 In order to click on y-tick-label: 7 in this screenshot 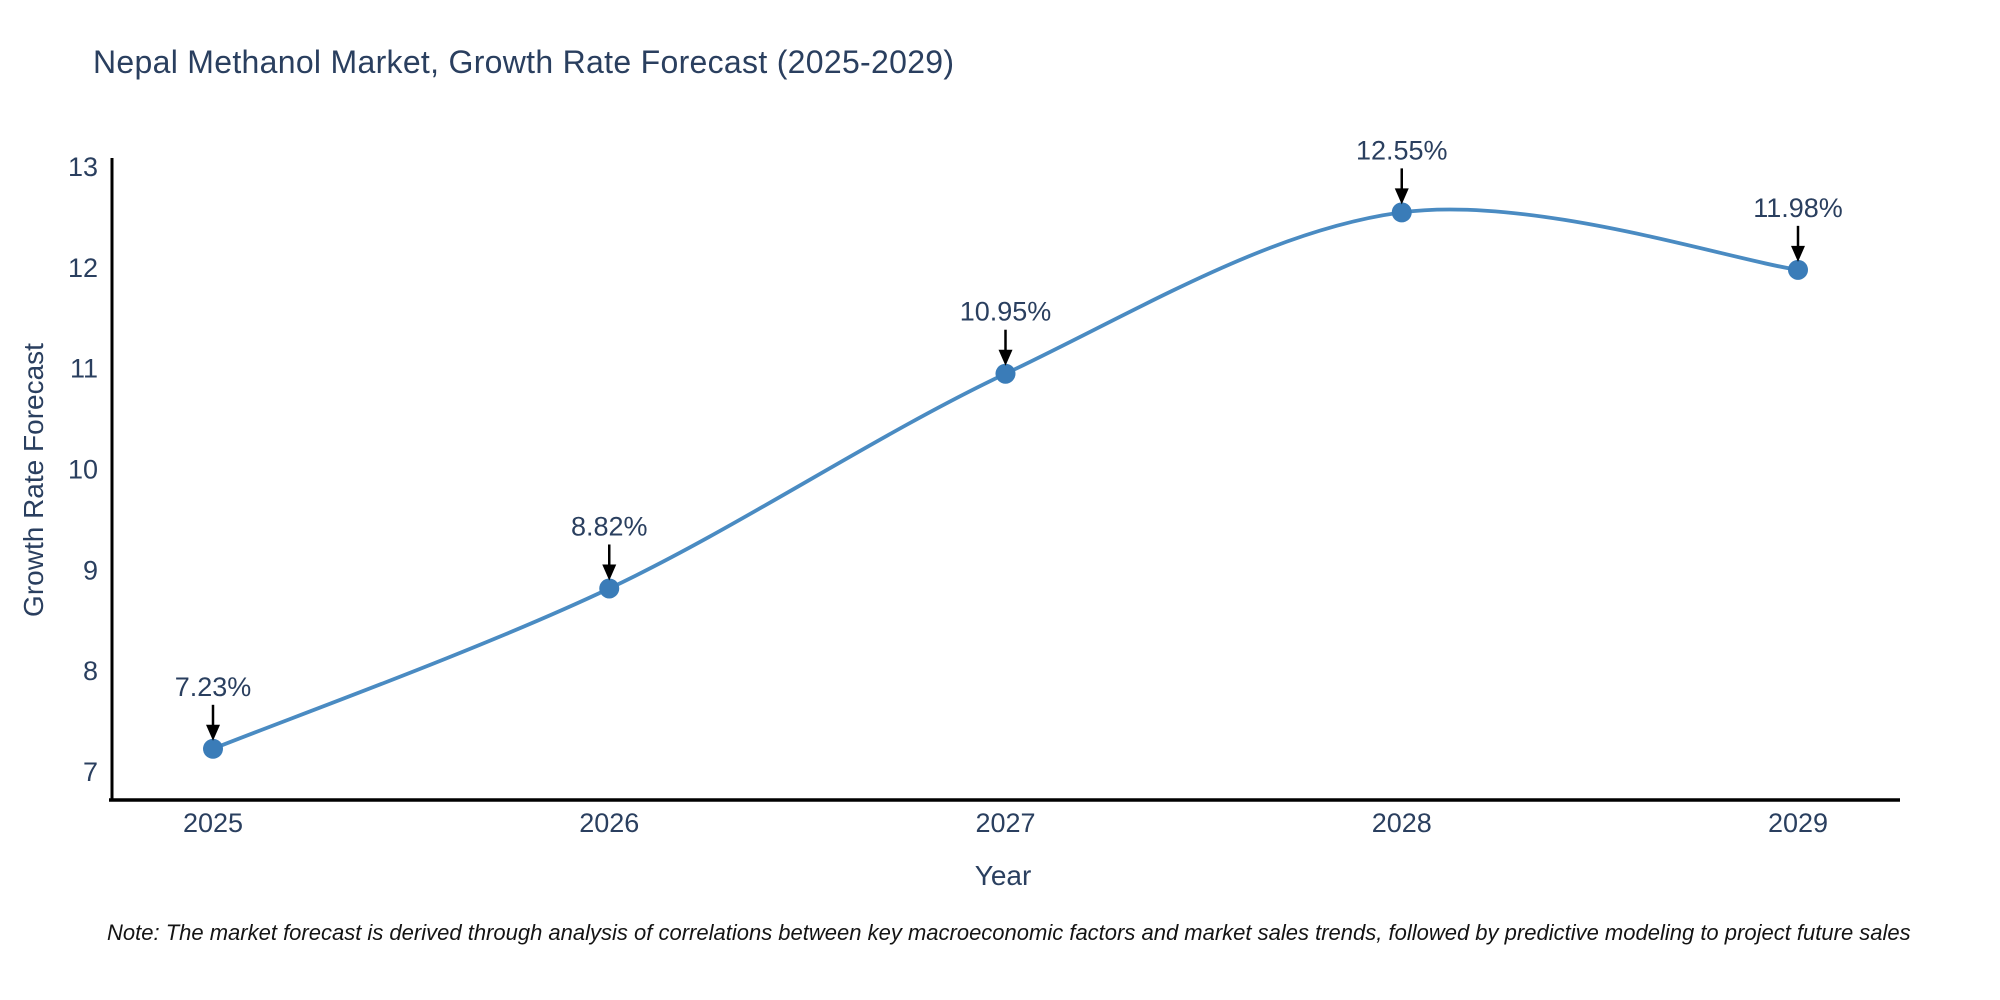, I will do `click(90, 772)`.